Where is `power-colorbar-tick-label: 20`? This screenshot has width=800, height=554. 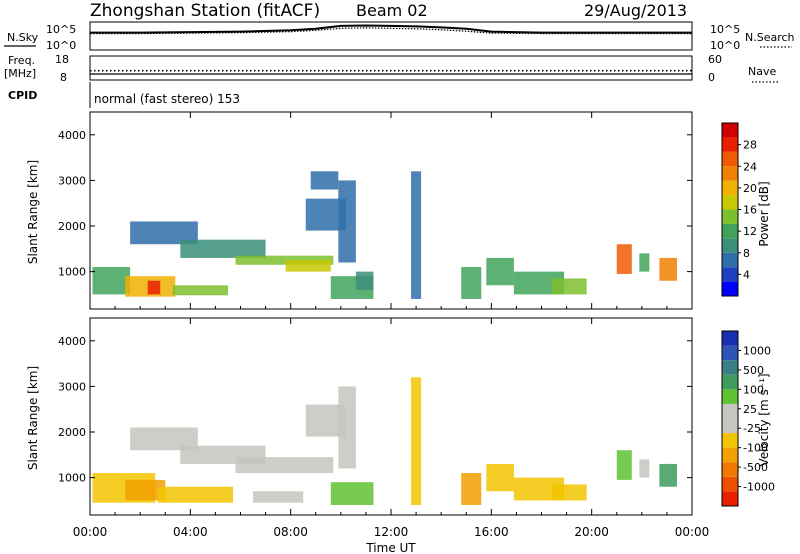
power-colorbar-tick-label: 20 is located at coordinates (750, 188).